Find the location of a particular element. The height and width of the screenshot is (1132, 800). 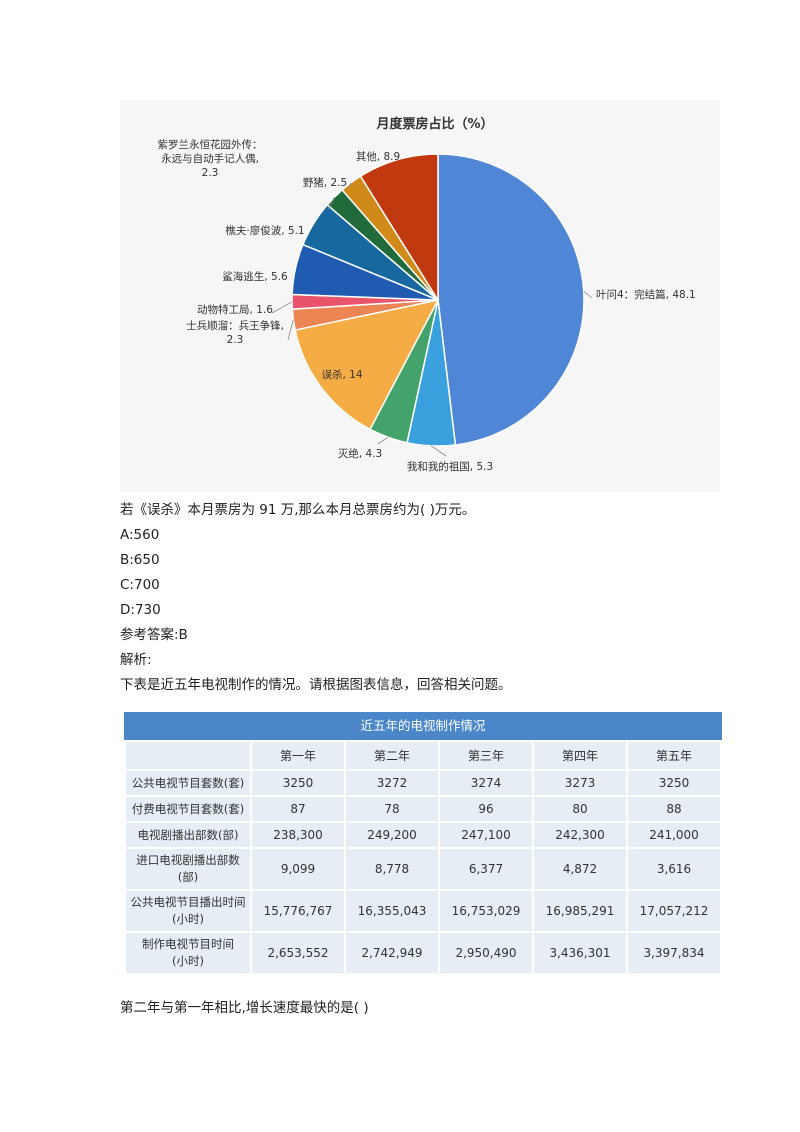

table-cell: 96 is located at coordinates (486, 809).